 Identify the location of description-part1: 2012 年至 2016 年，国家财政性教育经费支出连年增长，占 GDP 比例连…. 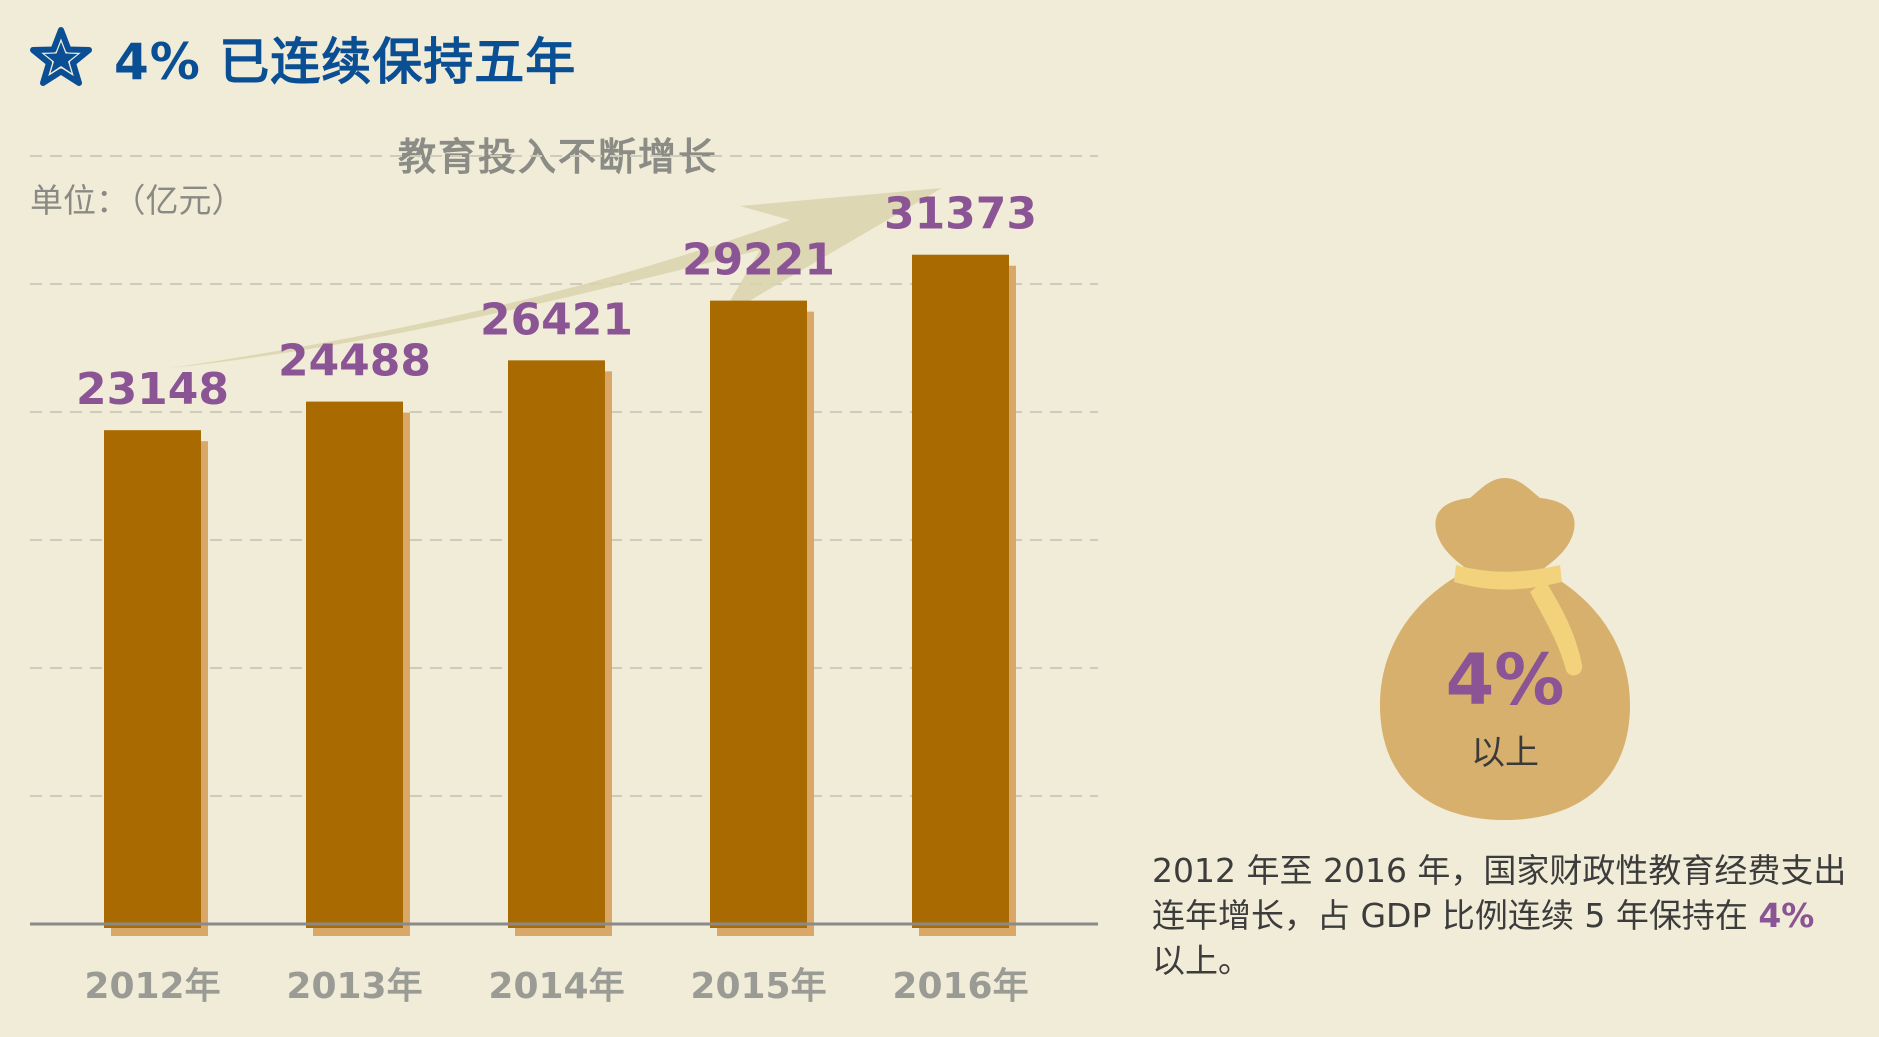
(1499, 893).